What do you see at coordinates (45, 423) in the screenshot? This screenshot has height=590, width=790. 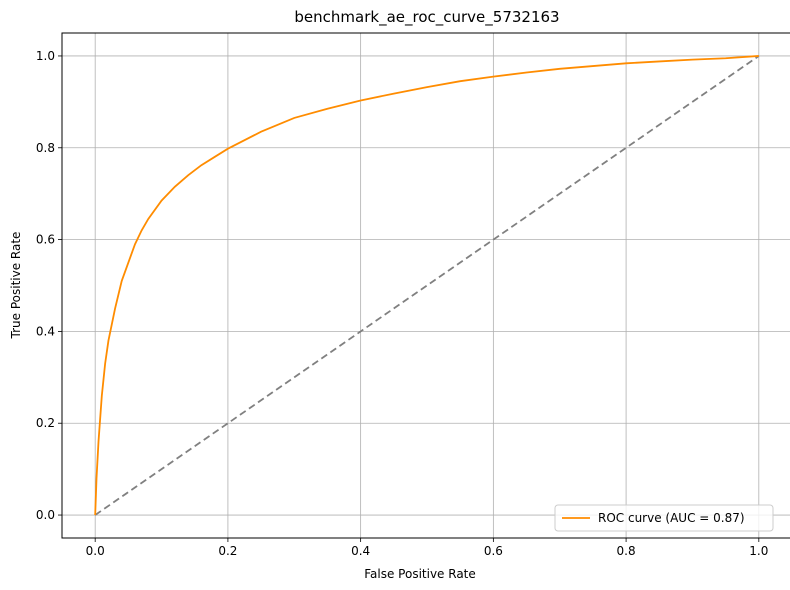 I see `y-tick-label: 0.2` at bounding box center [45, 423].